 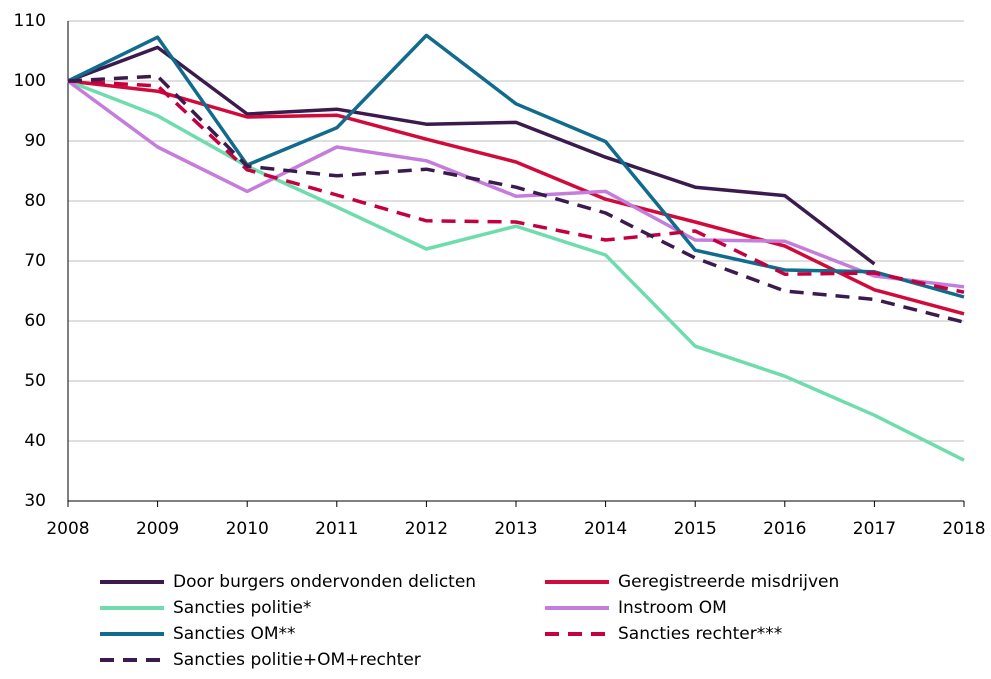 I want to click on legend-label: Door burgers ondervonden delicten, so click(x=324, y=582).